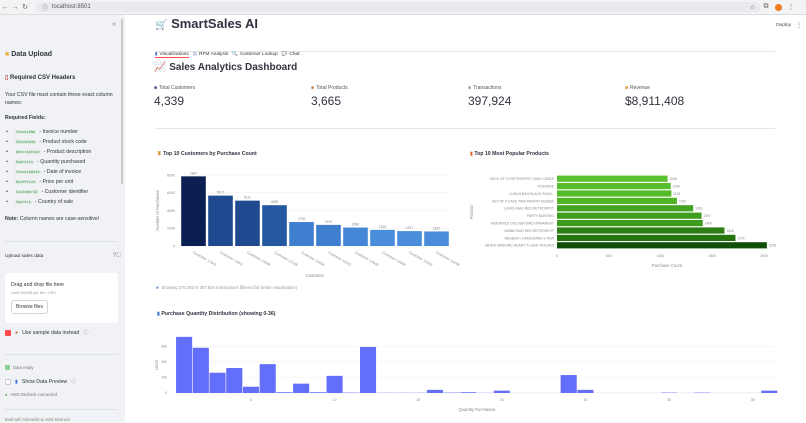  I want to click on info-icon: ■, so click(157, 287).